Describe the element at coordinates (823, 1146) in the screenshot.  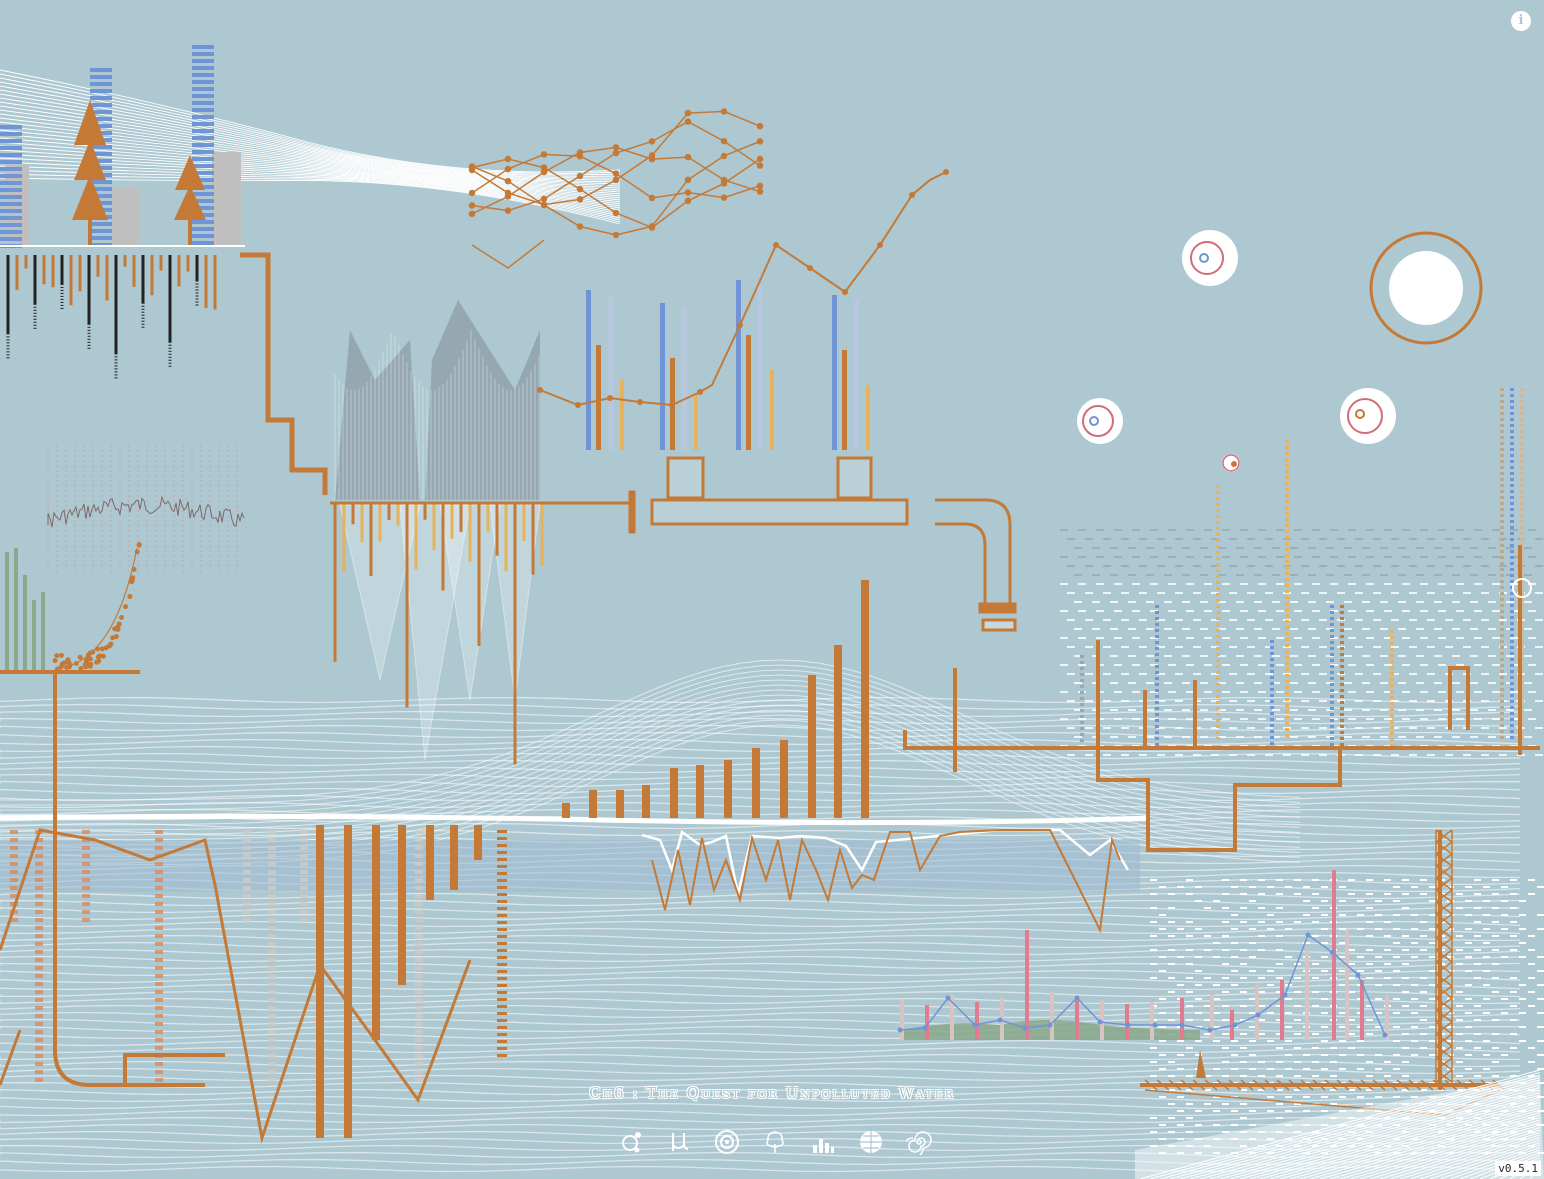
I see `bar-stack-icon` at that location.